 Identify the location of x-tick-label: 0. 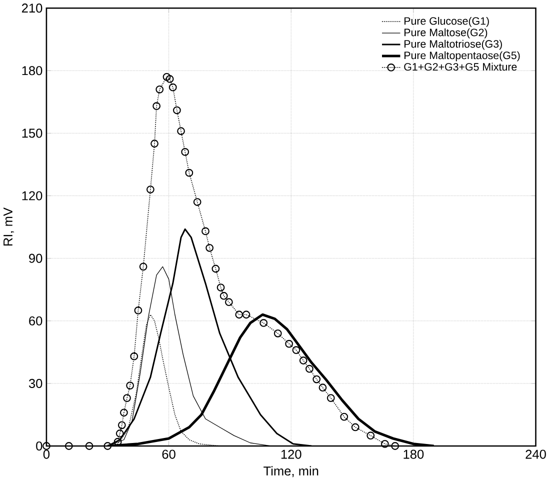
(46, 455).